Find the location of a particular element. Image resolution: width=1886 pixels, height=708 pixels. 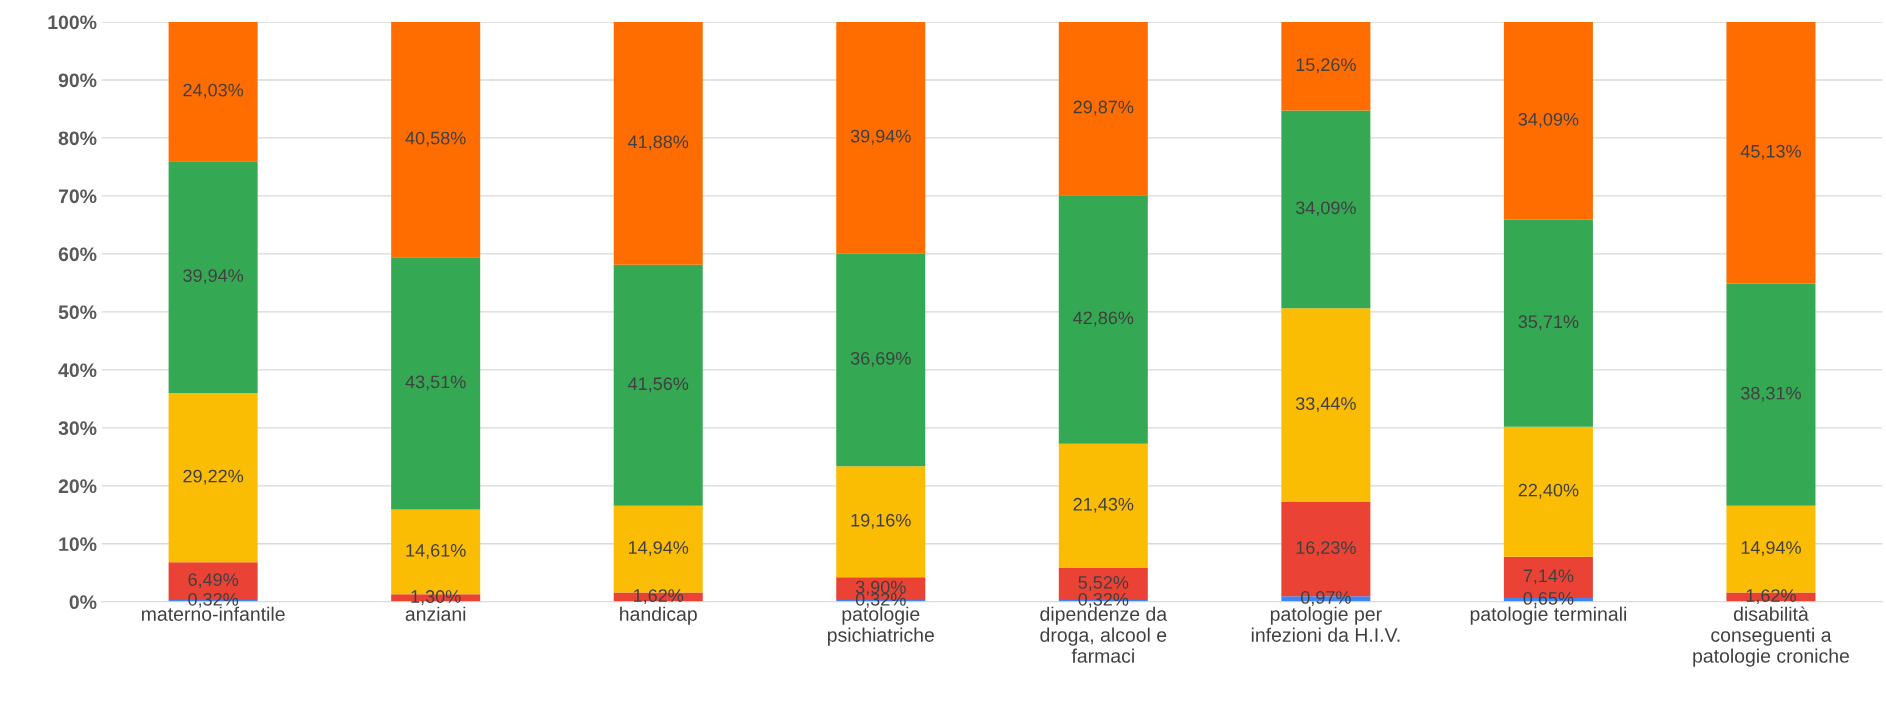

data-label: 36,69% is located at coordinates (880, 359).